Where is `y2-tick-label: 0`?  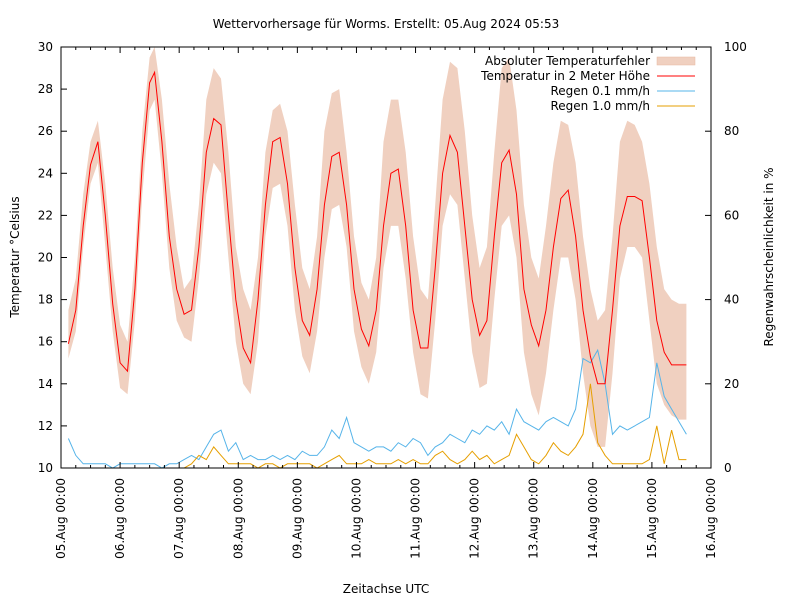
y2-tick-label: 0 is located at coordinates (728, 468).